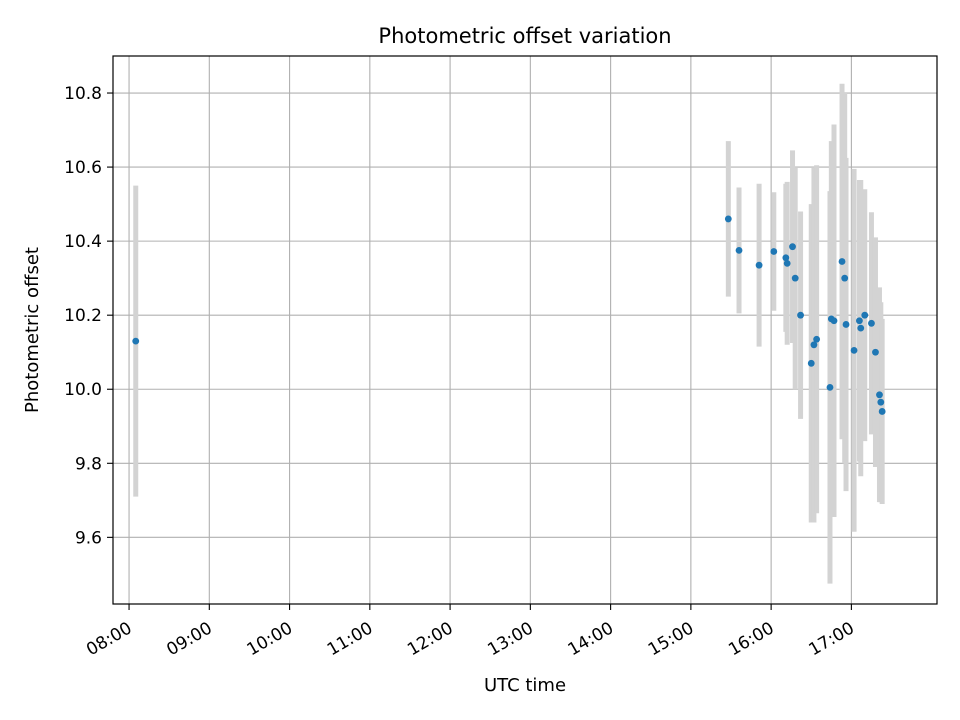 The image size is (960, 720). What do you see at coordinates (88, 464) in the screenshot?
I see `y-tick-label: 9.8` at bounding box center [88, 464].